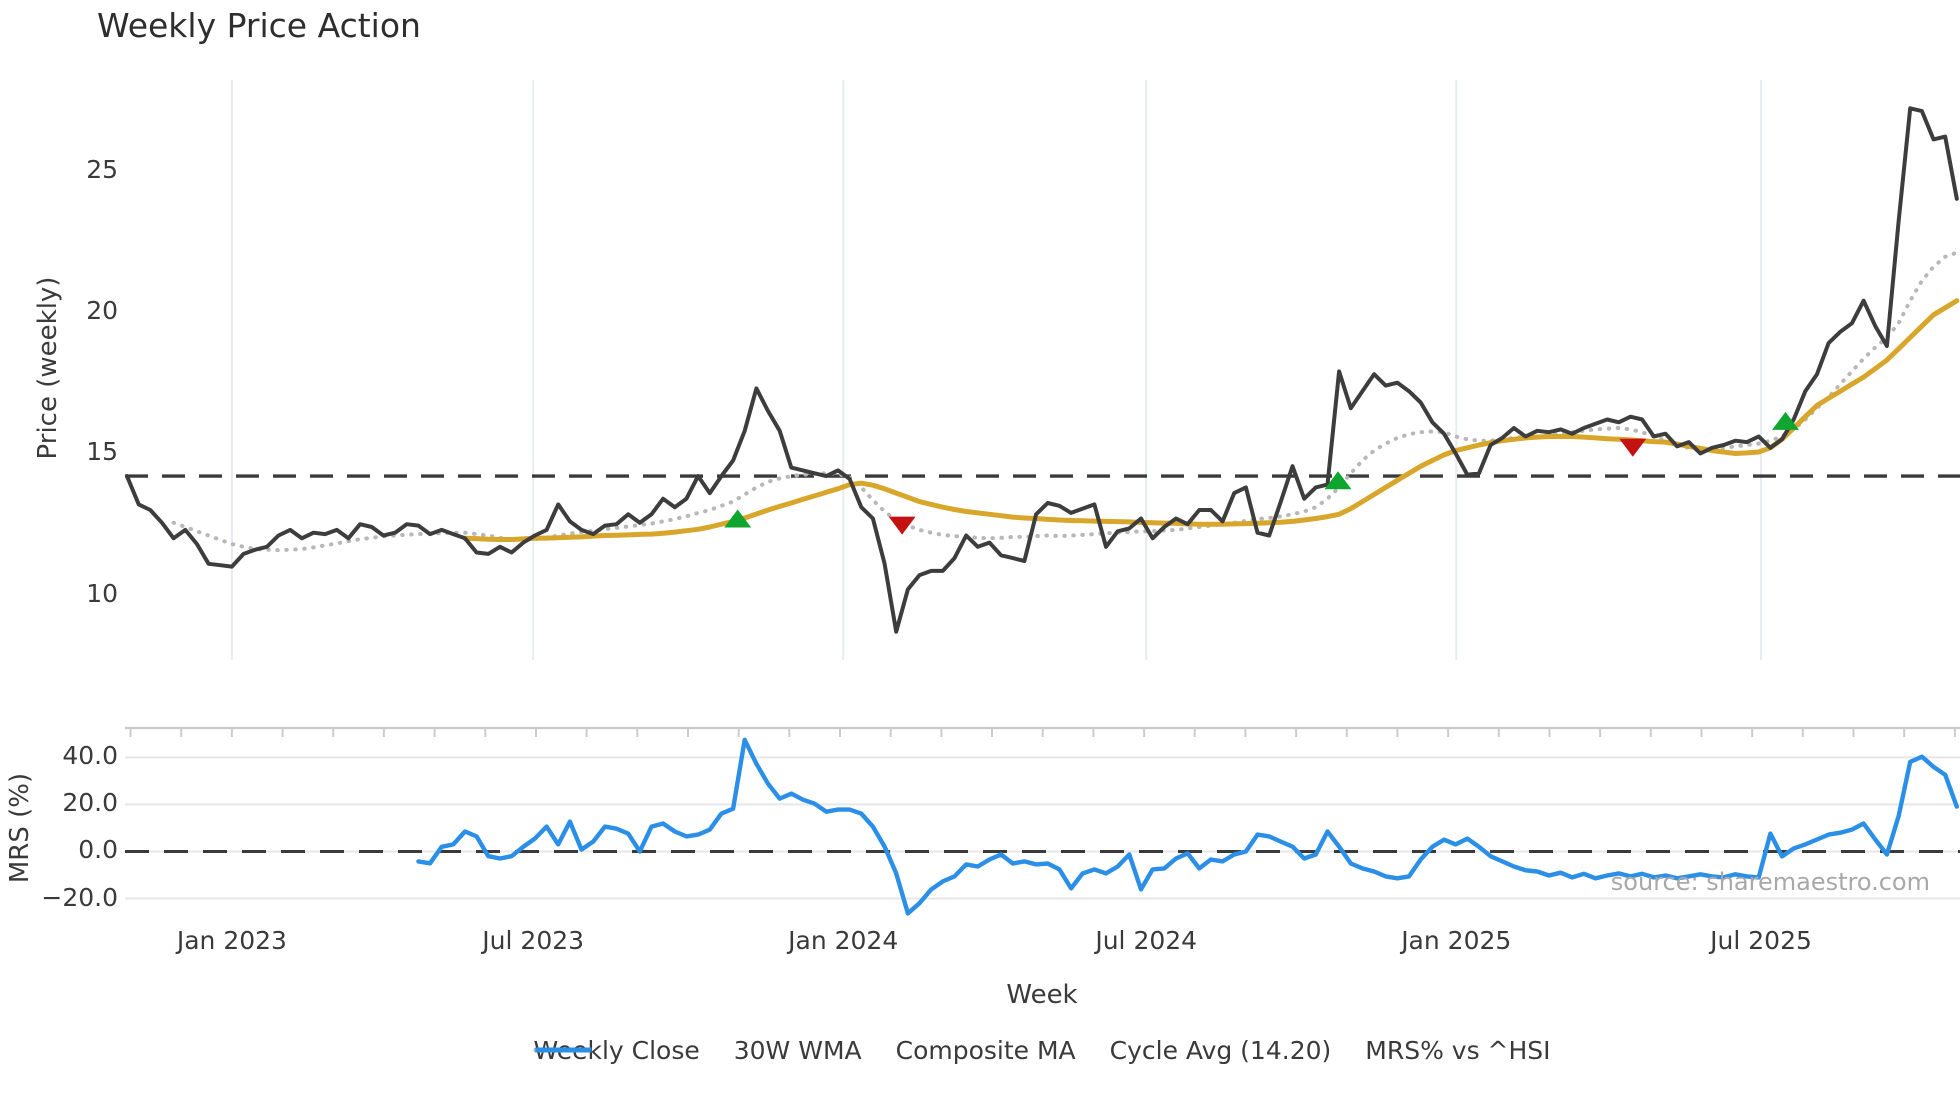 This screenshot has height=1102, width=1960. What do you see at coordinates (98, 850) in the screenshot?
I see `mrs-tick-label: 0.0` at bounding box center [98, 850].